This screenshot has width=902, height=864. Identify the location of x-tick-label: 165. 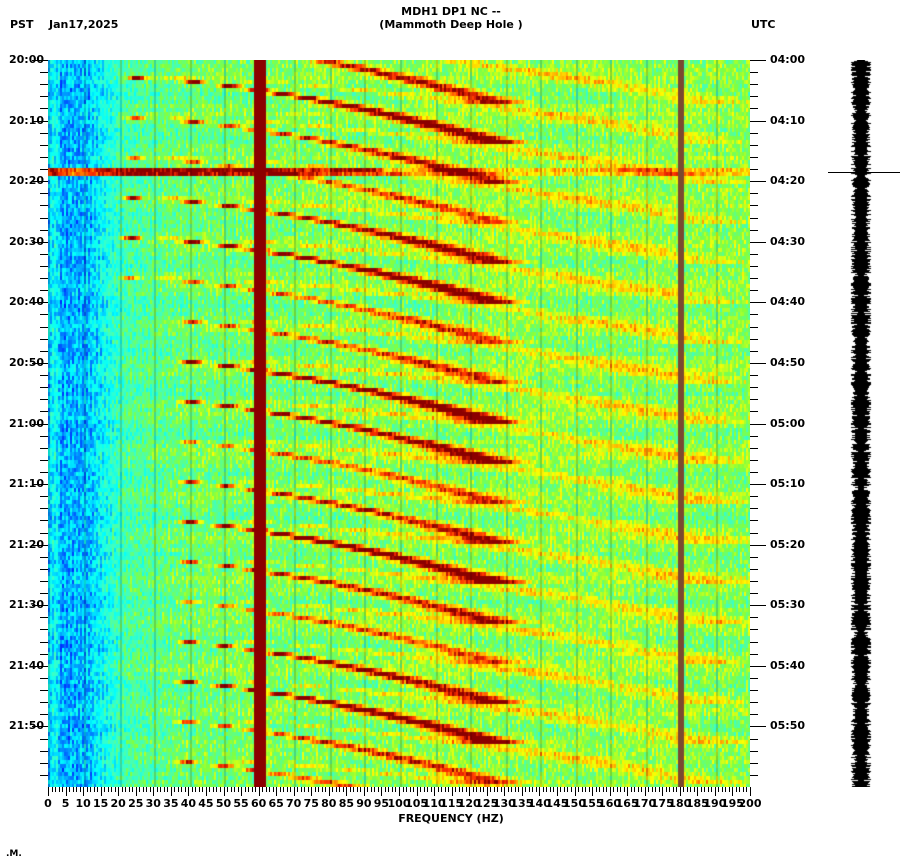
(627, 803).